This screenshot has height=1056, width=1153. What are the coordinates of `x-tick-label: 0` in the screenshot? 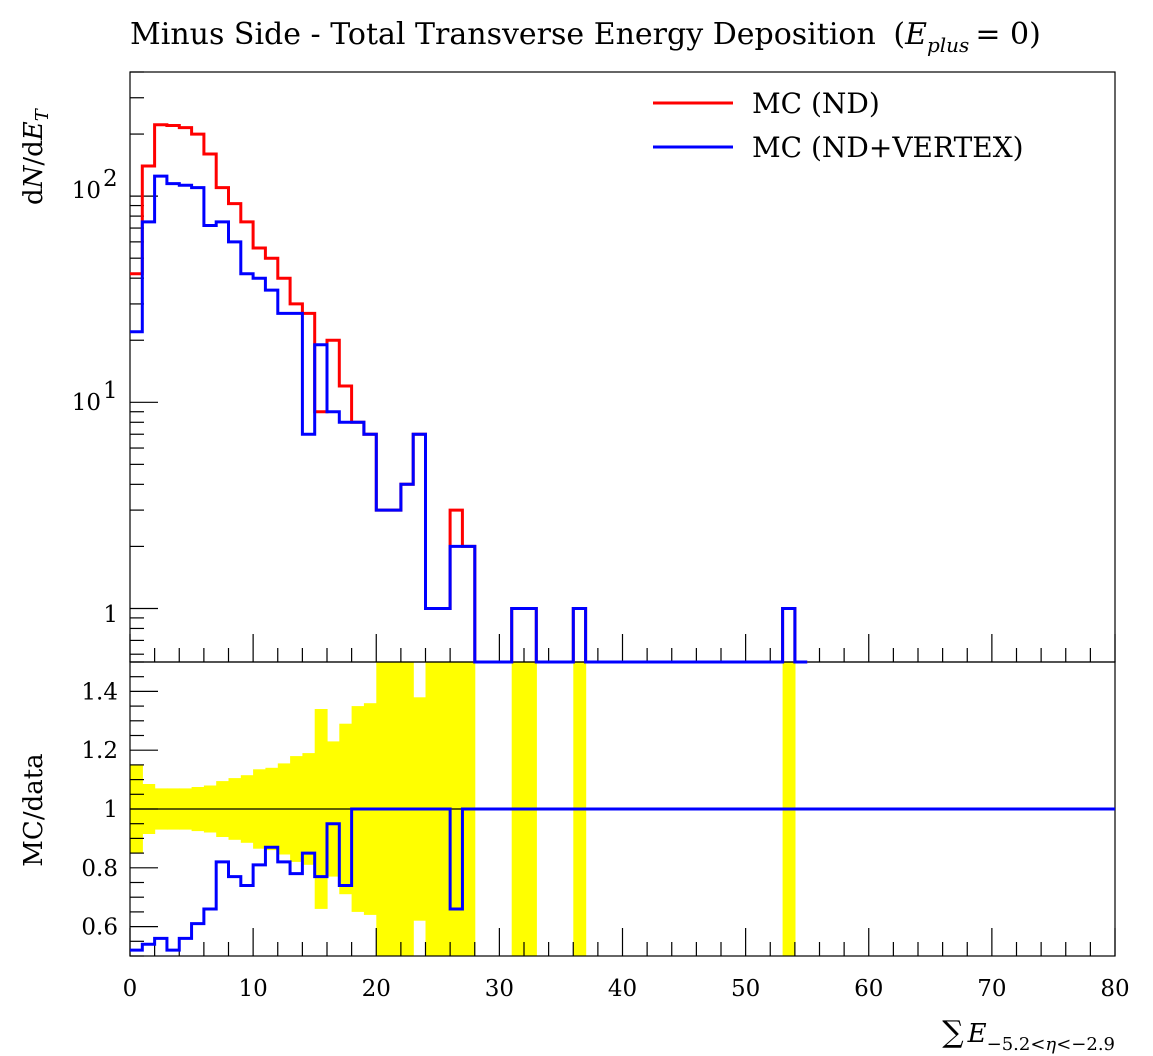 It's located at (130, 989).